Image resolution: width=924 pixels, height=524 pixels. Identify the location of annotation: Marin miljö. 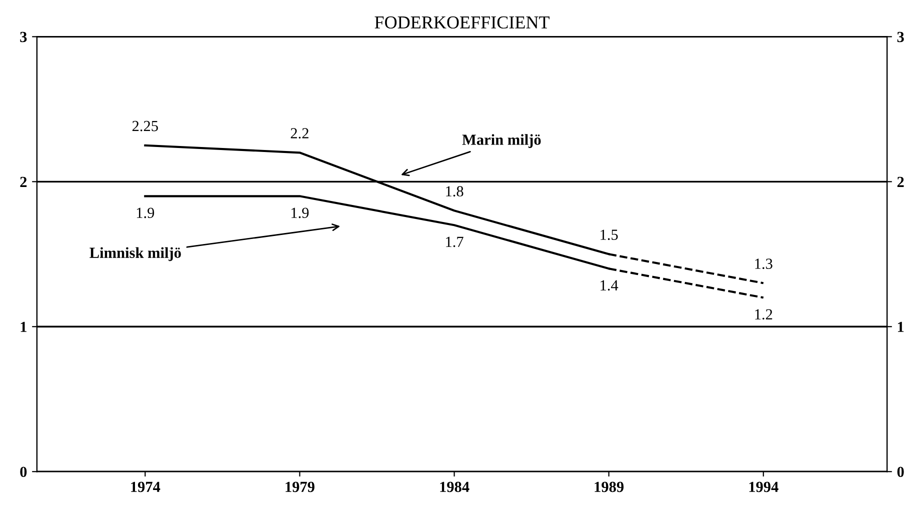
(501, 141).